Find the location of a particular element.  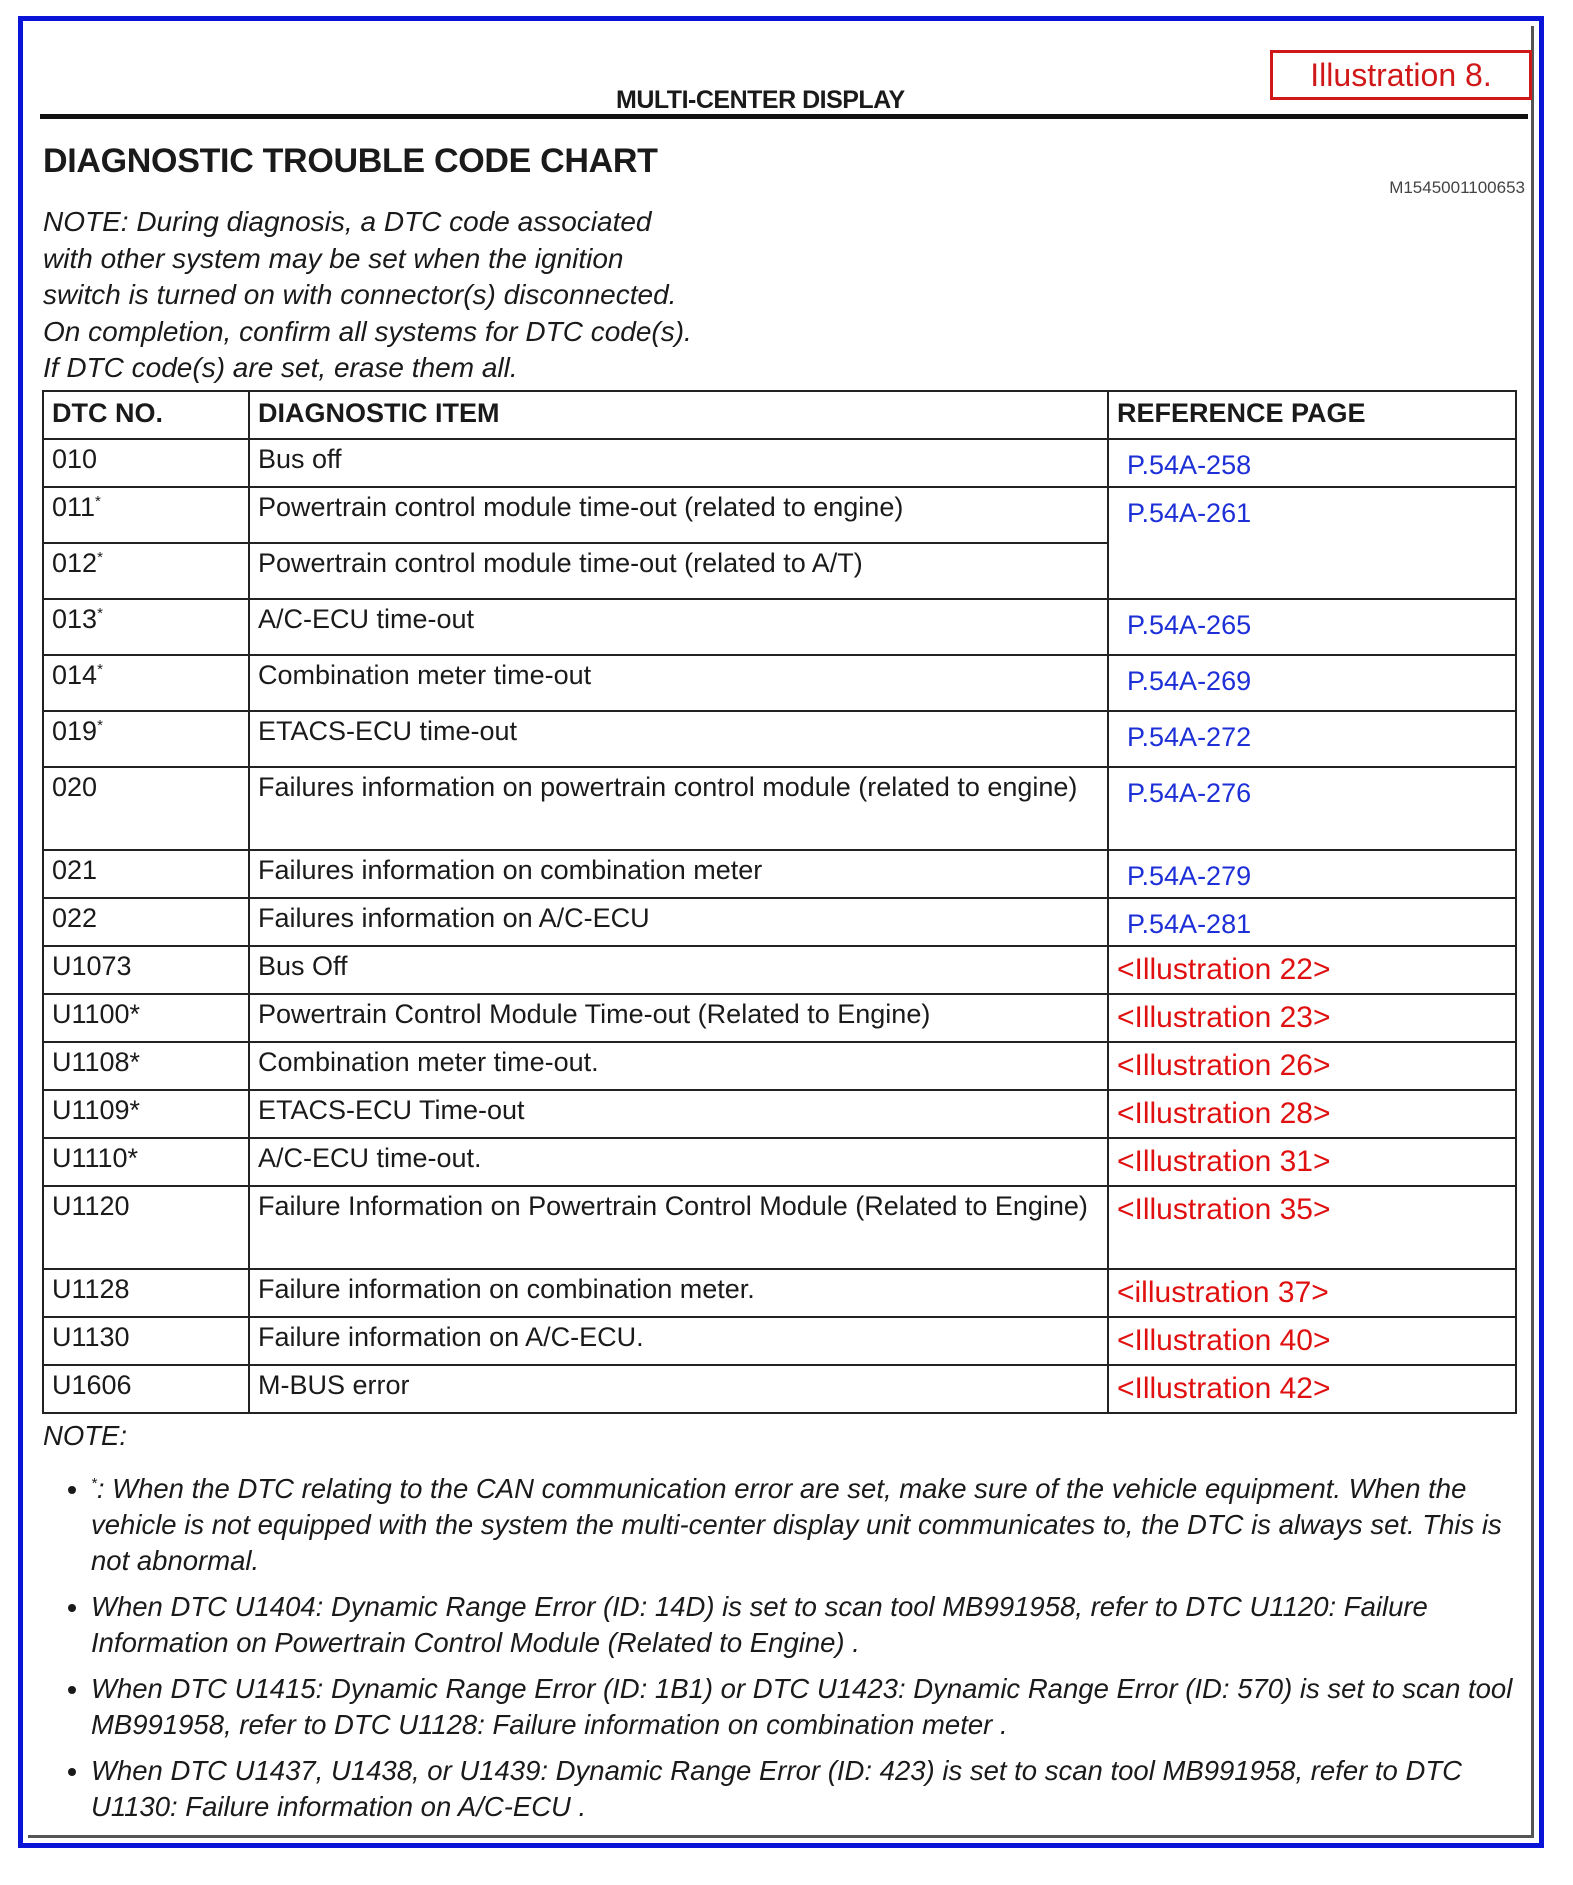

reference-link: <Illustration 35> is located at coordinates (1312, 1227).